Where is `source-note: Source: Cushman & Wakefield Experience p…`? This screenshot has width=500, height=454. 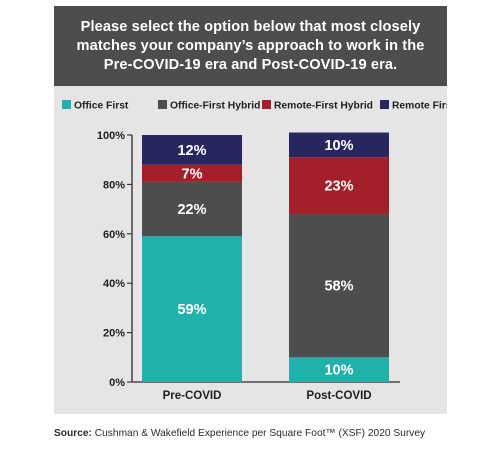
source-note: Source: Cushman & Wakefield Experience p… is located at coordinates (264, 433).